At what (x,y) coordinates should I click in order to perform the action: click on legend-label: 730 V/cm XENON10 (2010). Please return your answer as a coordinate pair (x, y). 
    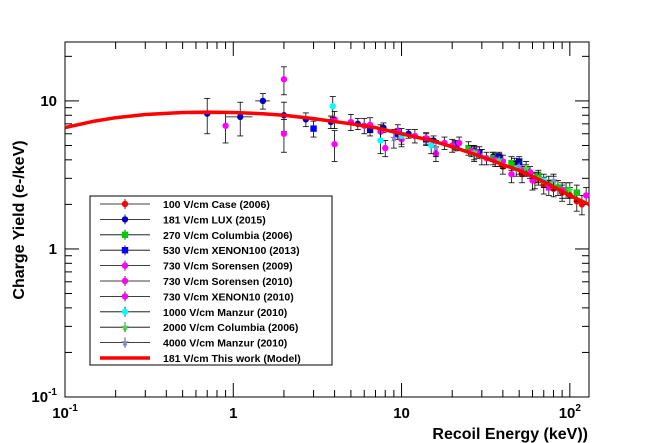
    Looking at the image, I should click on (228, 297).